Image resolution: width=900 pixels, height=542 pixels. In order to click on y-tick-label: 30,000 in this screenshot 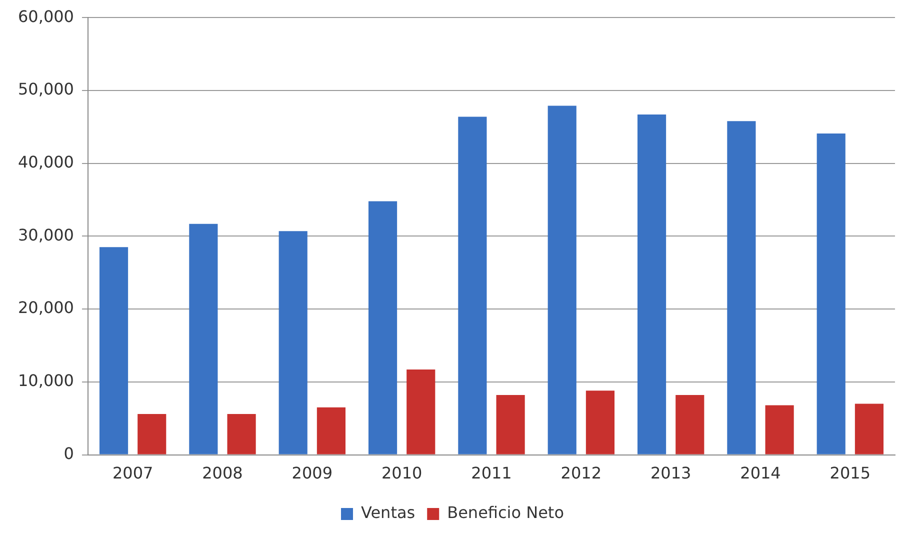, I will do `click(46, 234)`.